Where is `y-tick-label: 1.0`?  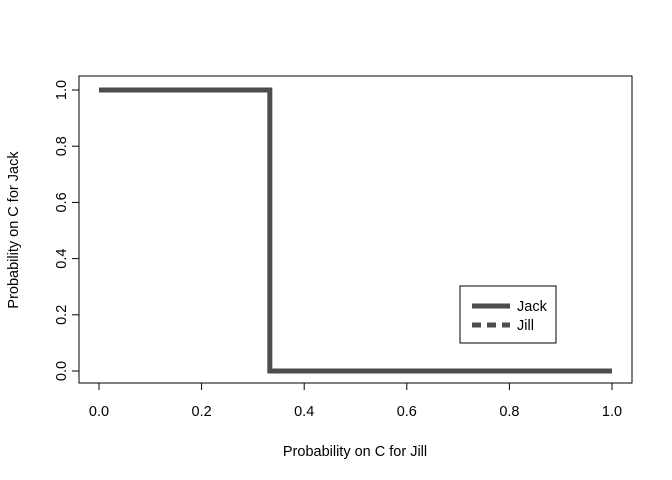
y-tick-label: 1.0 is located at coordinates (62, 90).